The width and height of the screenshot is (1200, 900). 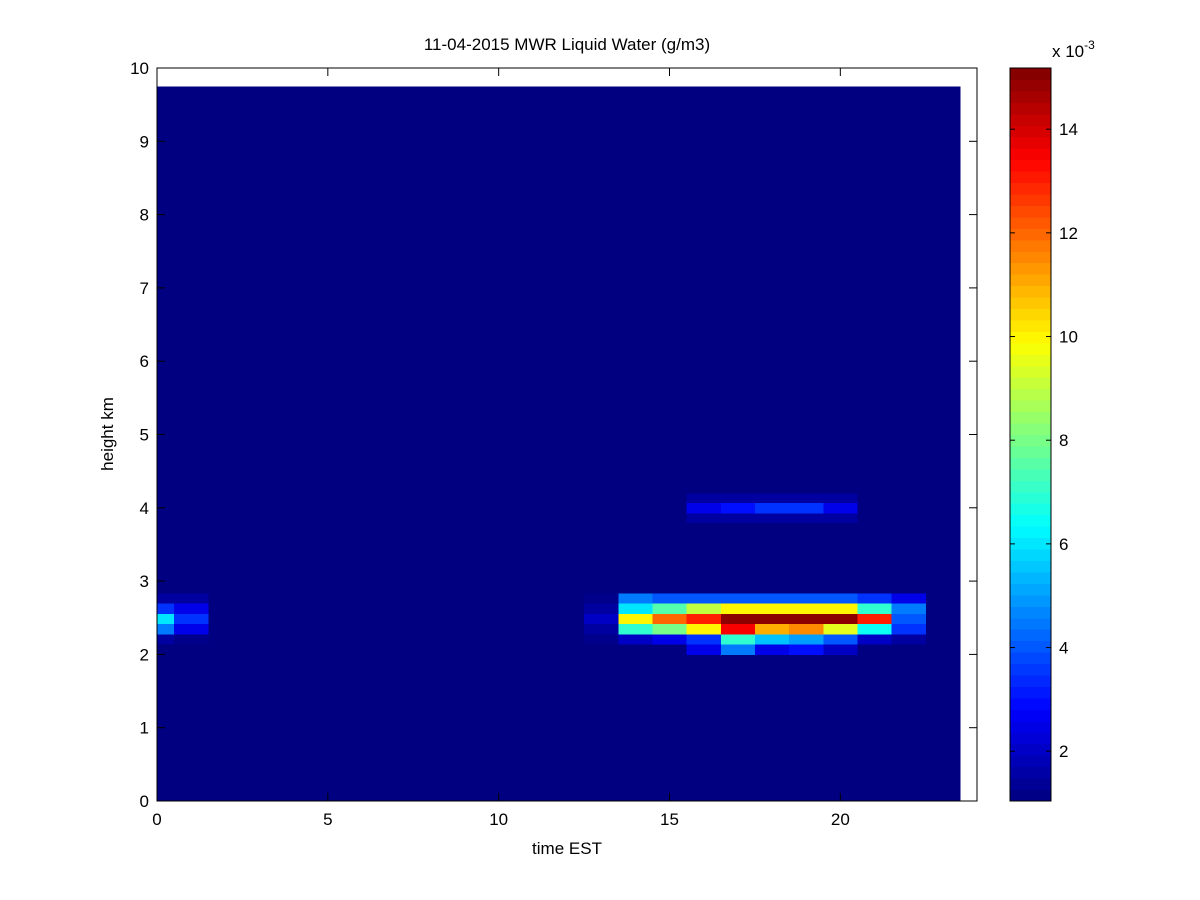 I want to click on y-tick-label: 2, so click(x=144, y=654).